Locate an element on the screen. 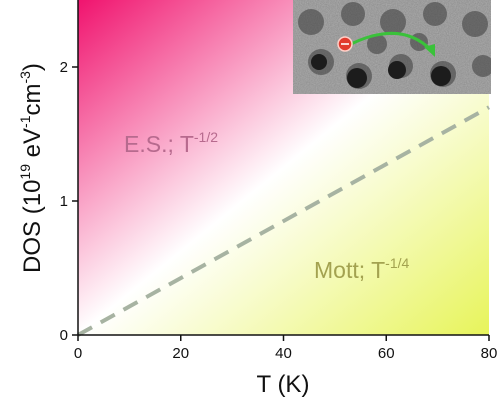 This screenshot has height=409, width=500. arrow-head is located at coordinates (429, 50).